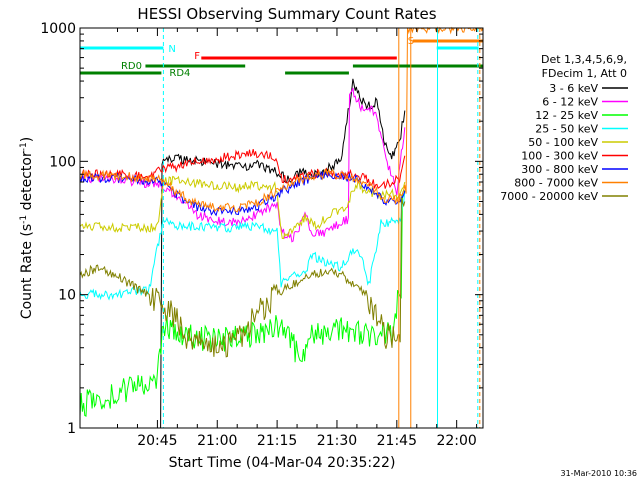 The image size is (640, 480). What do you see at coordinates (563, 142) in the screenshot?
I see `legend-label-5: 50 - 100 keV` at bounding box center [563, 142].